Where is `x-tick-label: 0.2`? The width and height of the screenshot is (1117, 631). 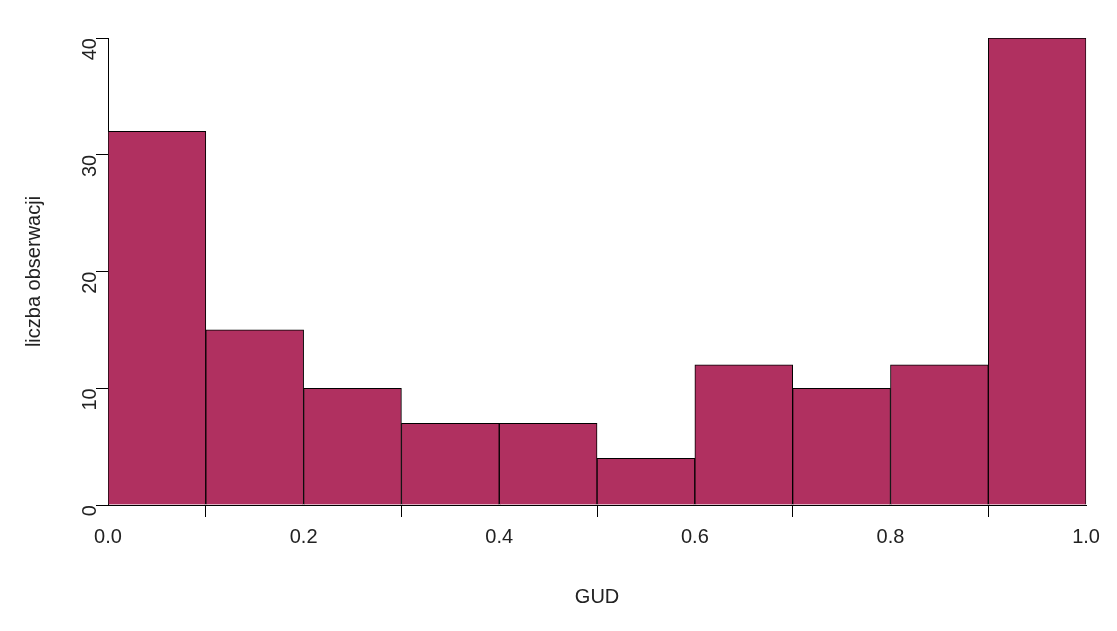
x-tick-label: 0.2 is located at coordinates (303, 535).